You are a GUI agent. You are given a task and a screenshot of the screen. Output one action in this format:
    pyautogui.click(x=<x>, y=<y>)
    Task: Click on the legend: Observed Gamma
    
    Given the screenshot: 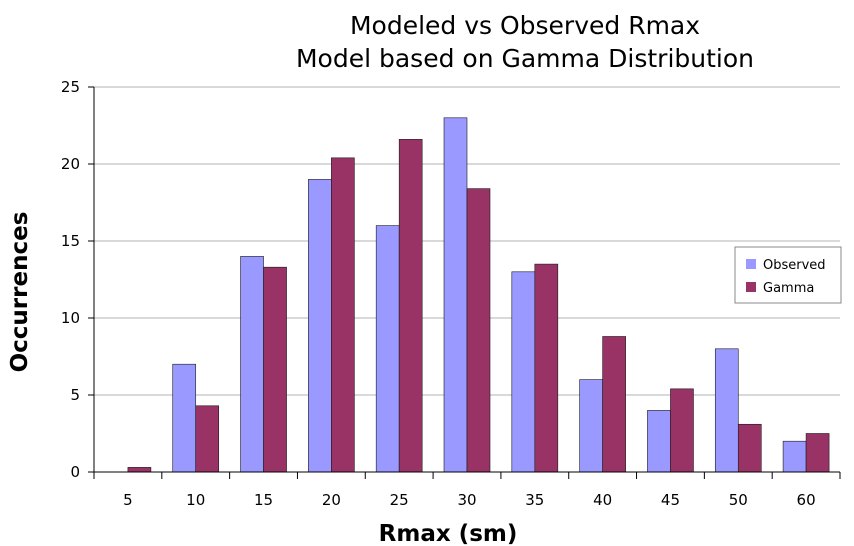 What is the action you would take?
    pyautogui.click(x=788, y=275)
    